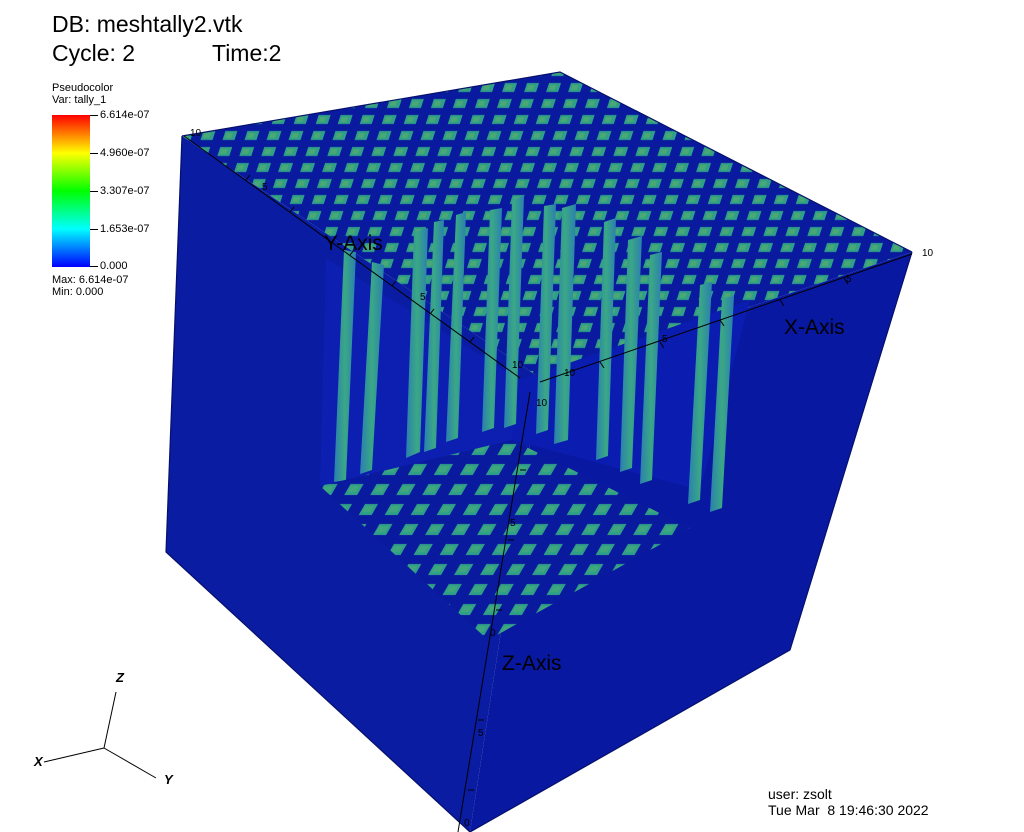 Image resolution: width=1024 pixels, height=832 pixels. Describe the element at coordinates (800, 794) in the screenshot. I see `user-label: user: zsolt` at that location.